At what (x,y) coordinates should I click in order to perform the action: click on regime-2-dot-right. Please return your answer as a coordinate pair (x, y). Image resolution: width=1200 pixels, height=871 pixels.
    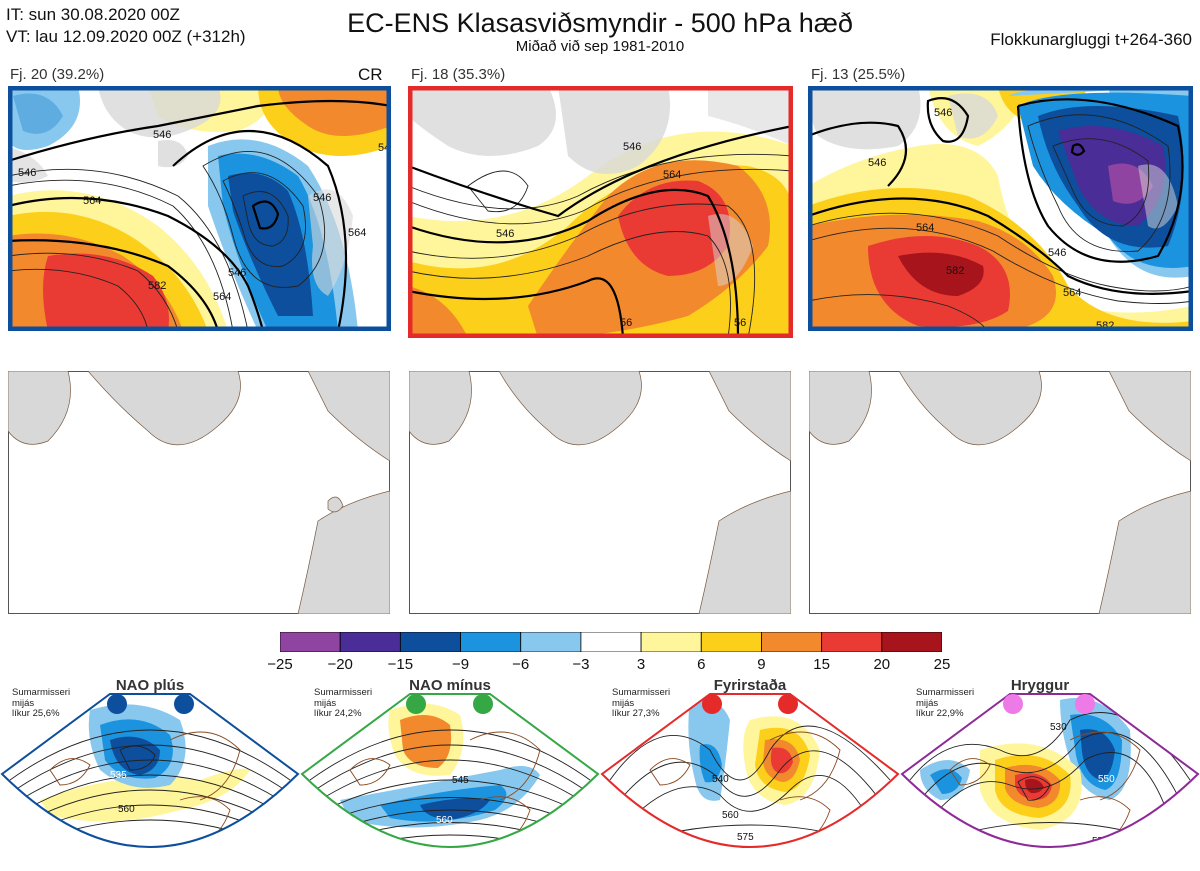
    Looking at the image, I should click on (483, 704).